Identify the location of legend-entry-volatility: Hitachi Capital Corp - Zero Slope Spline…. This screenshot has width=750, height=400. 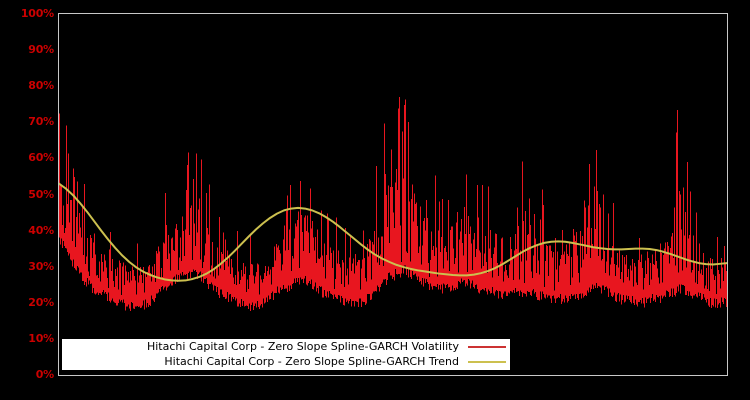
(286, 346).